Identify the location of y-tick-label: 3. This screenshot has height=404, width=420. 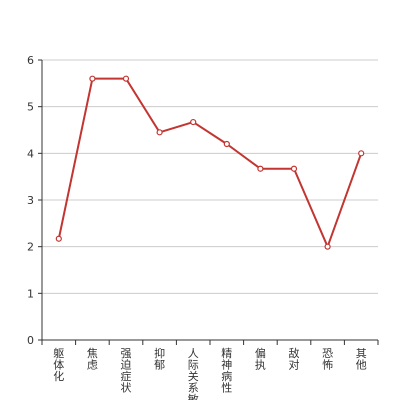
(30, 200).